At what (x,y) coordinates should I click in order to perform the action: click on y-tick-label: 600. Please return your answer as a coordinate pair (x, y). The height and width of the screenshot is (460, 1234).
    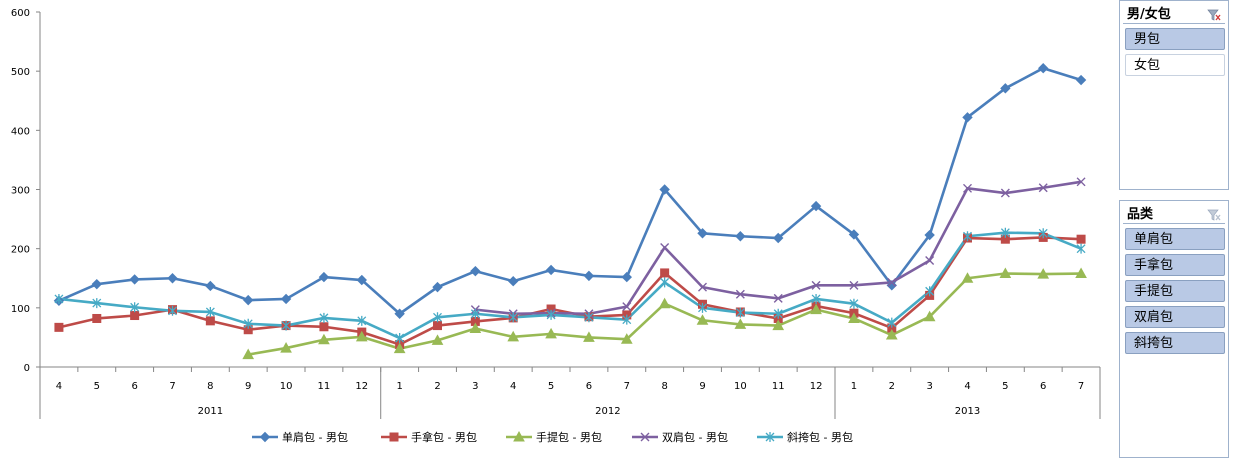
    Looking at the image, I should click on (20, 13).